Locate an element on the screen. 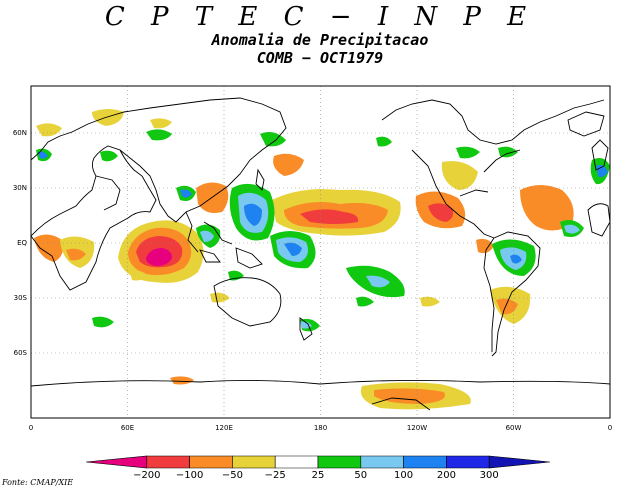 The width and height of the screenshot is (640, 494). legend-label: −25 is located at coordinates (275, 475).